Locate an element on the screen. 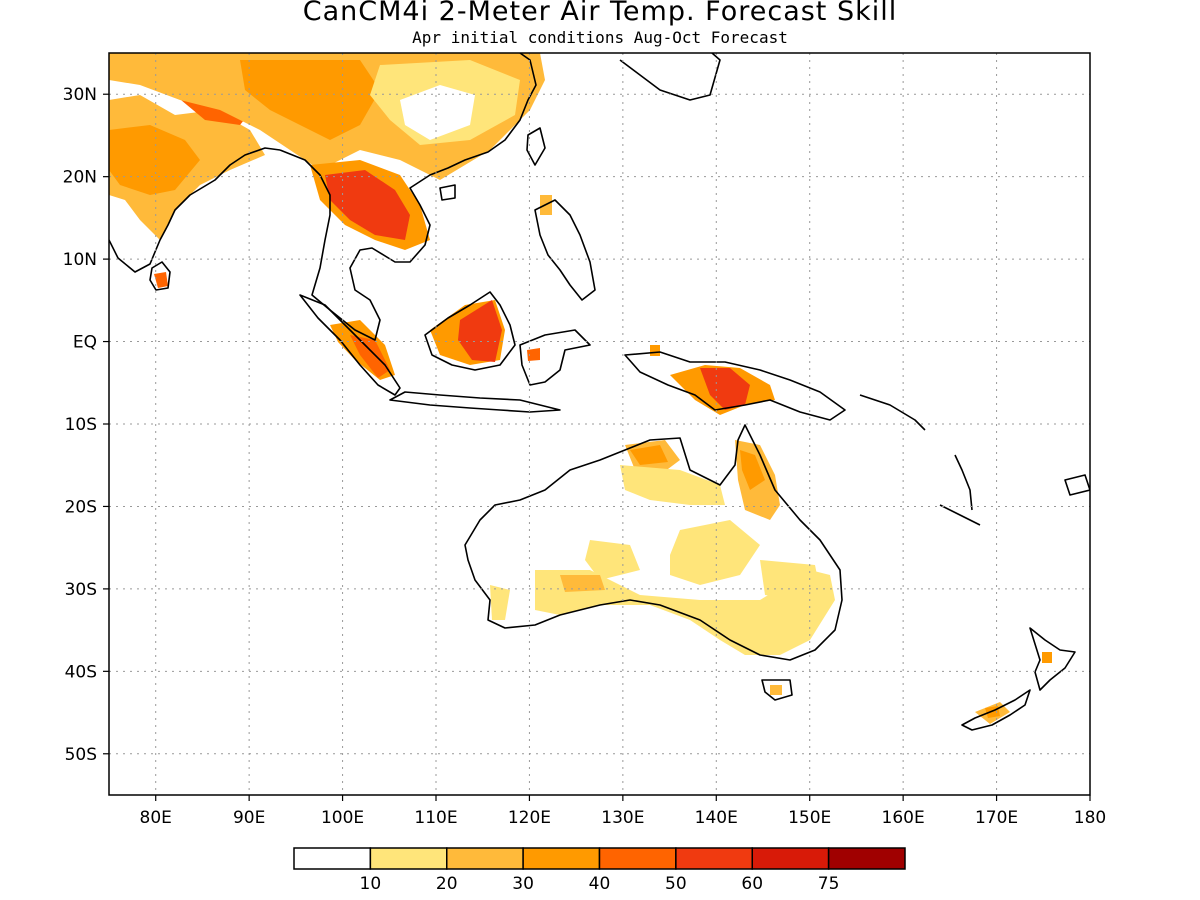  x-tick-label: 170E is located at coordinates (996, 818).